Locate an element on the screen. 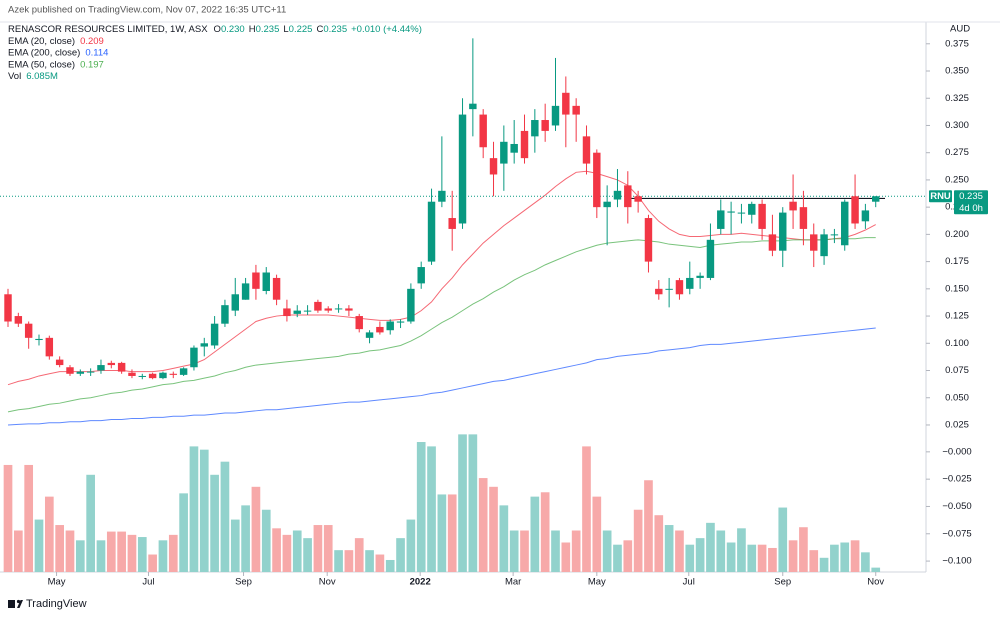 The height and width of the screenshot is (617, 1000). x-tick-label: Mar is located at coordinates (513, 582).